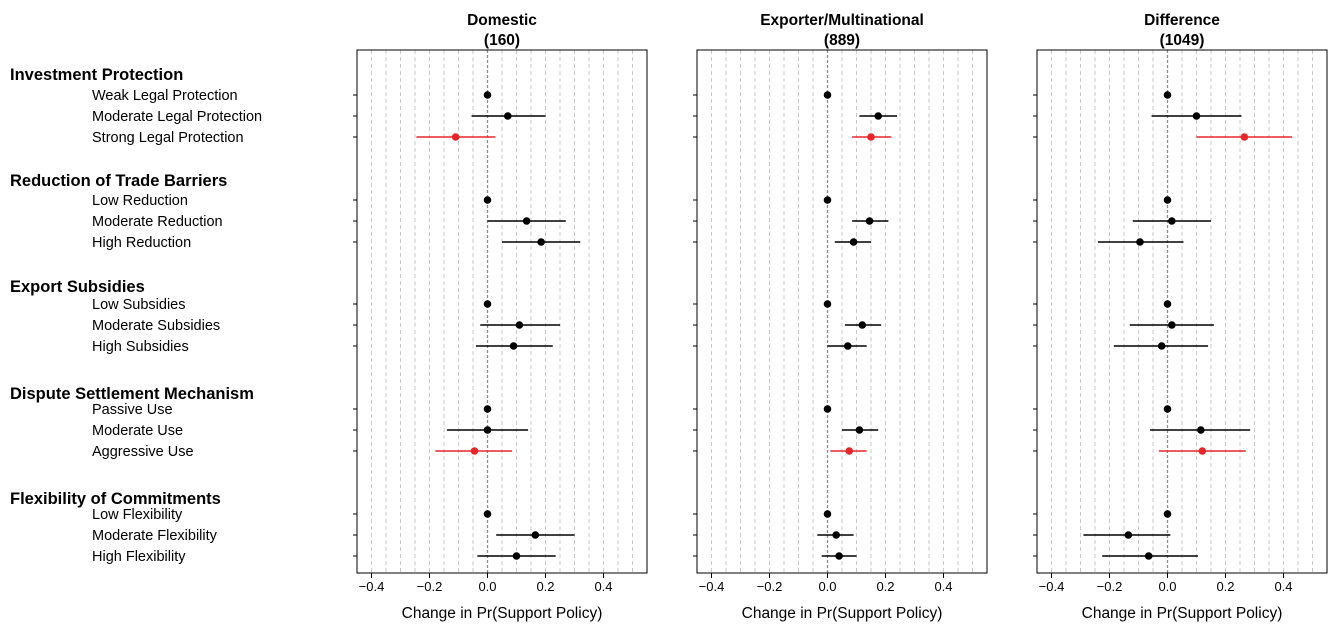  Describe the element at coordinates (156, 326) in the screenshot. I see `level-label: Moderate Subsidies` at that location.